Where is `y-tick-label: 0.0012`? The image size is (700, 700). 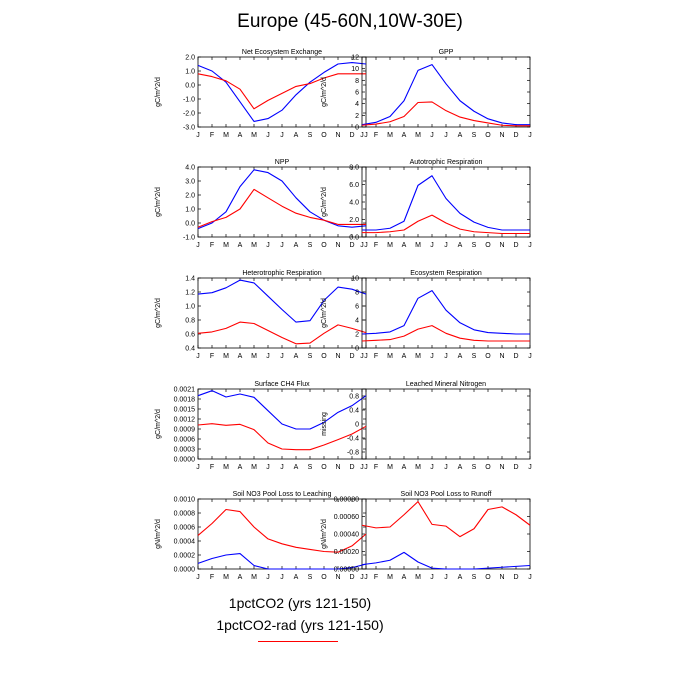
y-tick-label: 0.0012 is located at coordinates (185, 420).